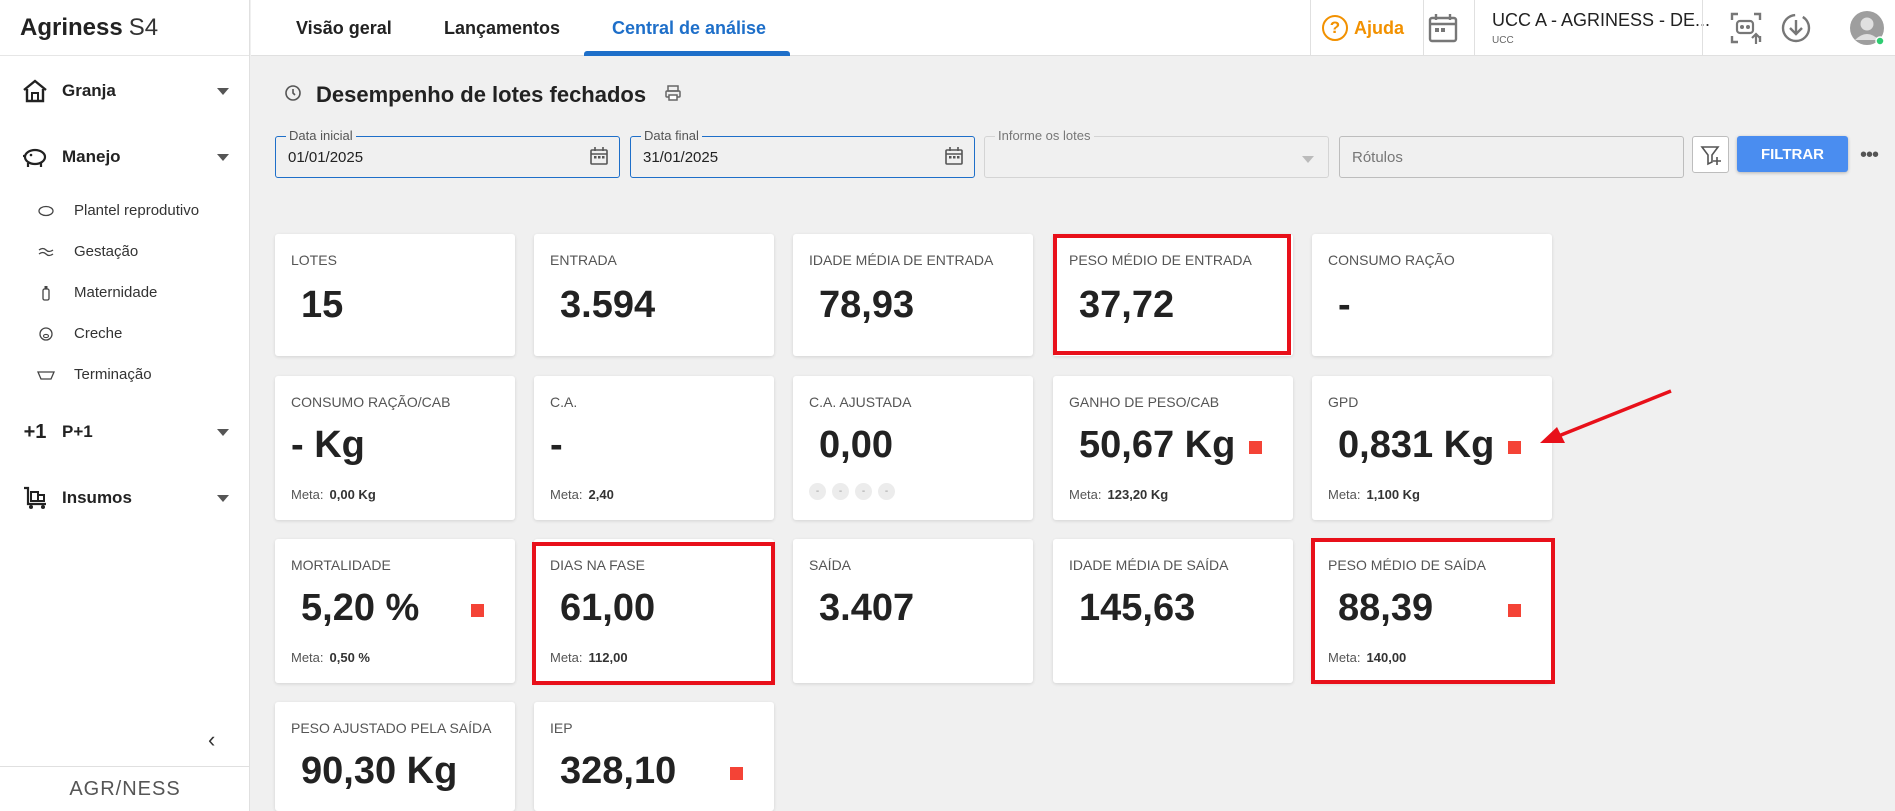 The width and height of the screenshot is (1895, 811). What do you see at coordinates (89, 90) in the screenshot?
I see `sidebar-group-label: Granja` at bounding box center [89, 90].